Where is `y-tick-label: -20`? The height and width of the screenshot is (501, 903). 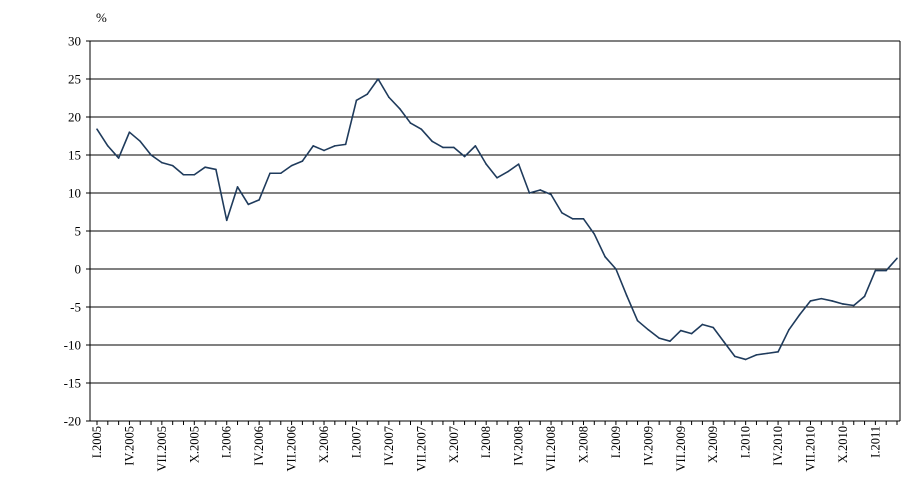 y-tick-label: -20 is located at coordinates (72, 421).